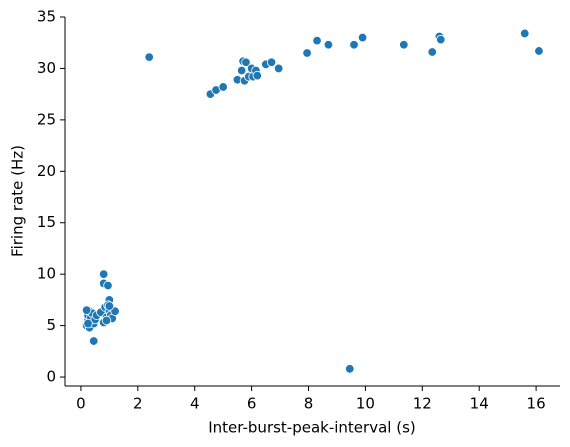 This screenshot has height=447, width=570. What do you see at coordinates (195, 404) in the screenshot?
I see `x-tick-label: 4` at bounding box center [195, 404].